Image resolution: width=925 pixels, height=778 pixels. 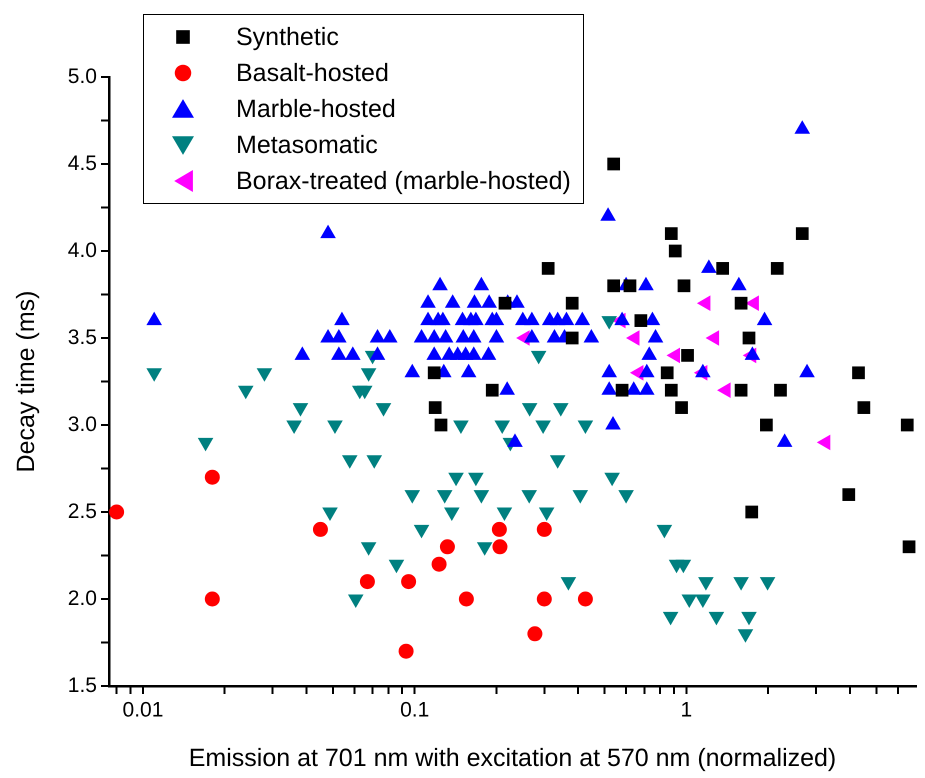 What do you see at coordinates (312, 73) in the screenshot?
I see `legend-label: Basalt-hosted` at bounding box center [312, 73].